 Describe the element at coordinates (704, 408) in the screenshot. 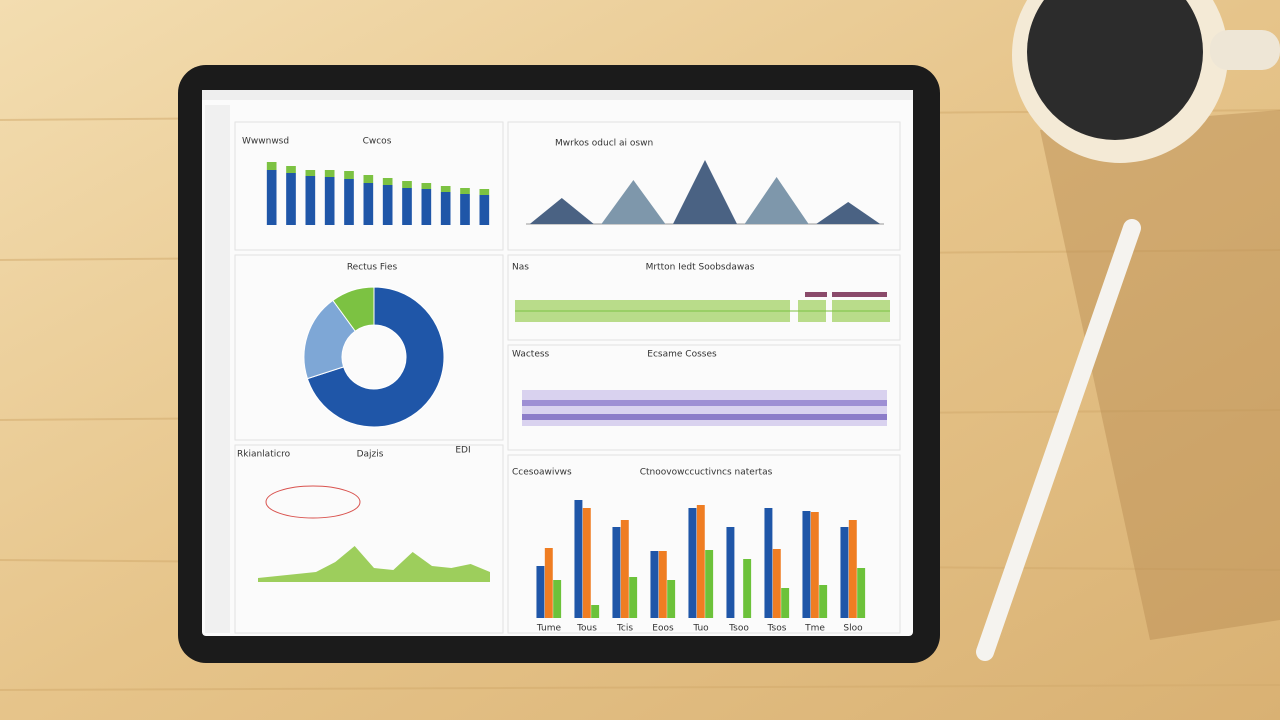

I see `band-chart` at that location.